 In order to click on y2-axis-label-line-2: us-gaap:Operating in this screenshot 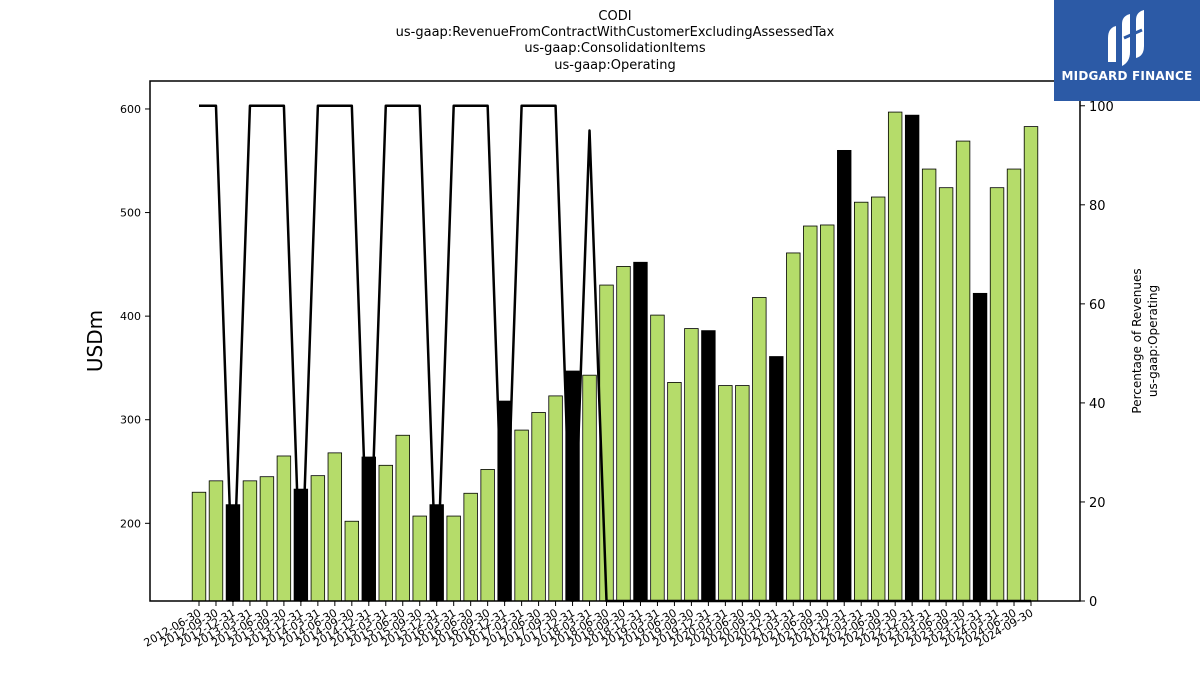, I will do `click(1153, 341)`.